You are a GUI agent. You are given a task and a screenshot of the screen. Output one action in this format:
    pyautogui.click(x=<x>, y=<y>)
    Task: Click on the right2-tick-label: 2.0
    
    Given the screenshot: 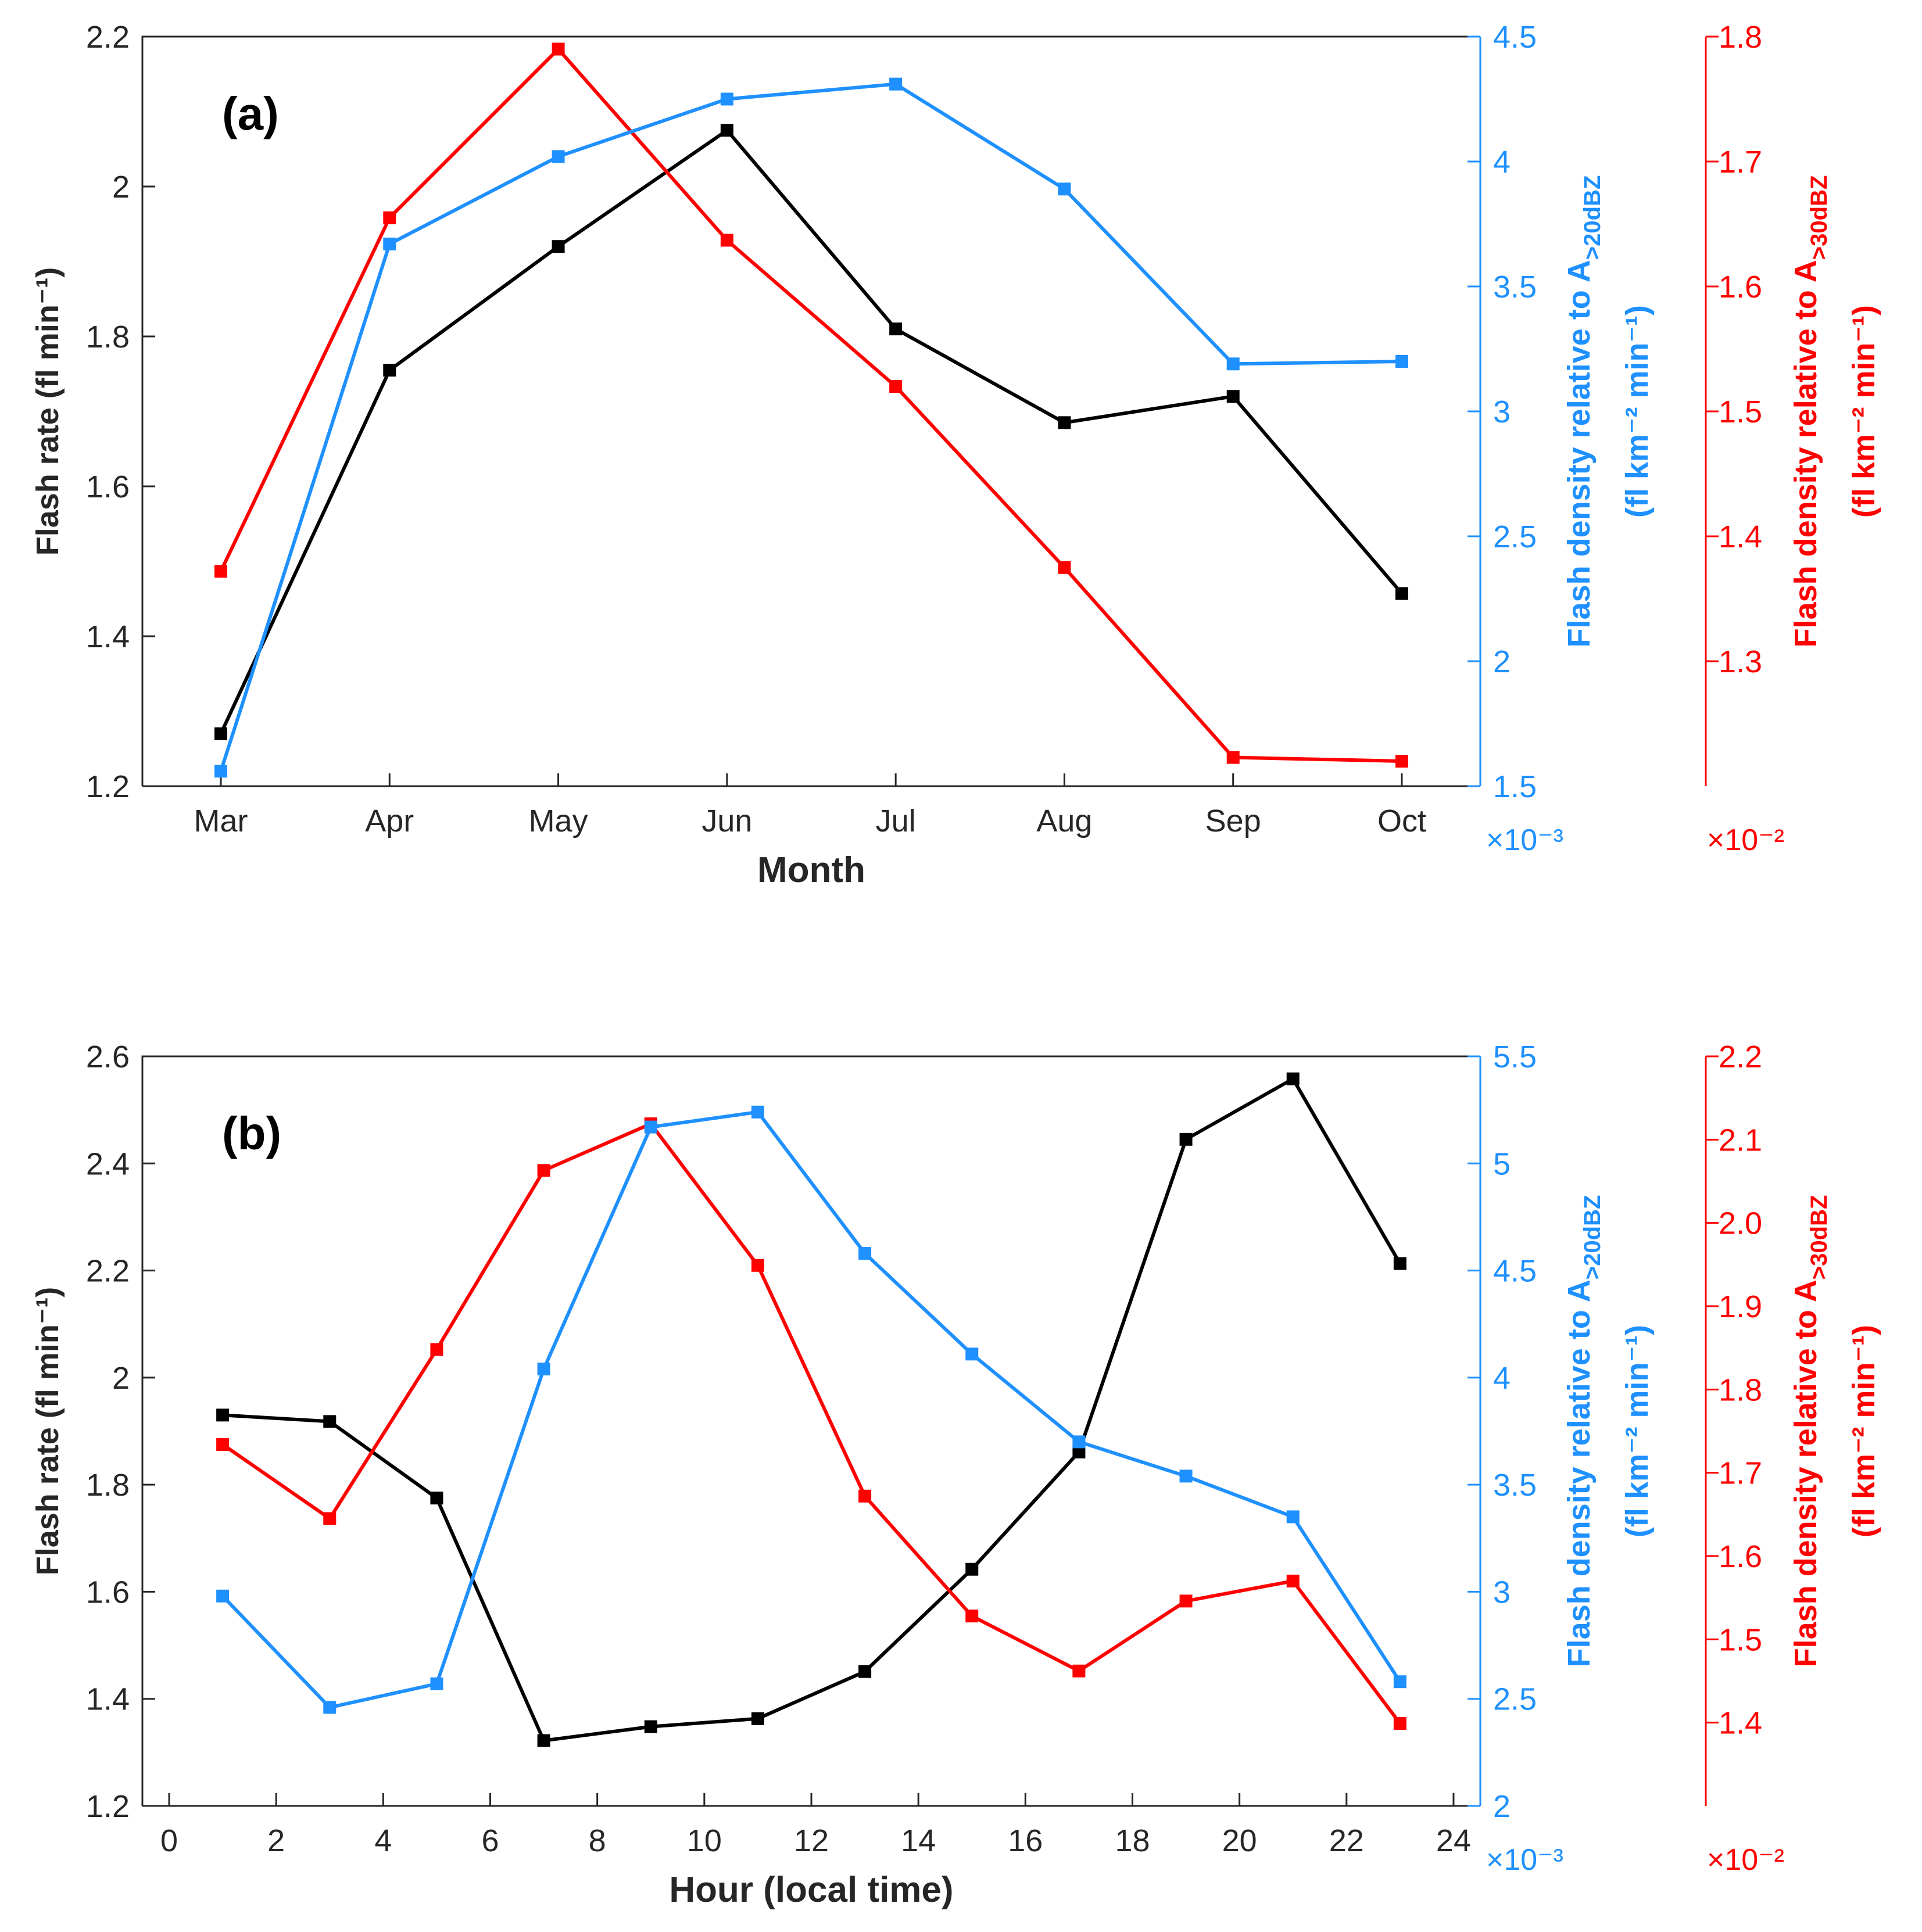 What is the action you would take?
    pyautogui.click(x=1740, y=1223)
    